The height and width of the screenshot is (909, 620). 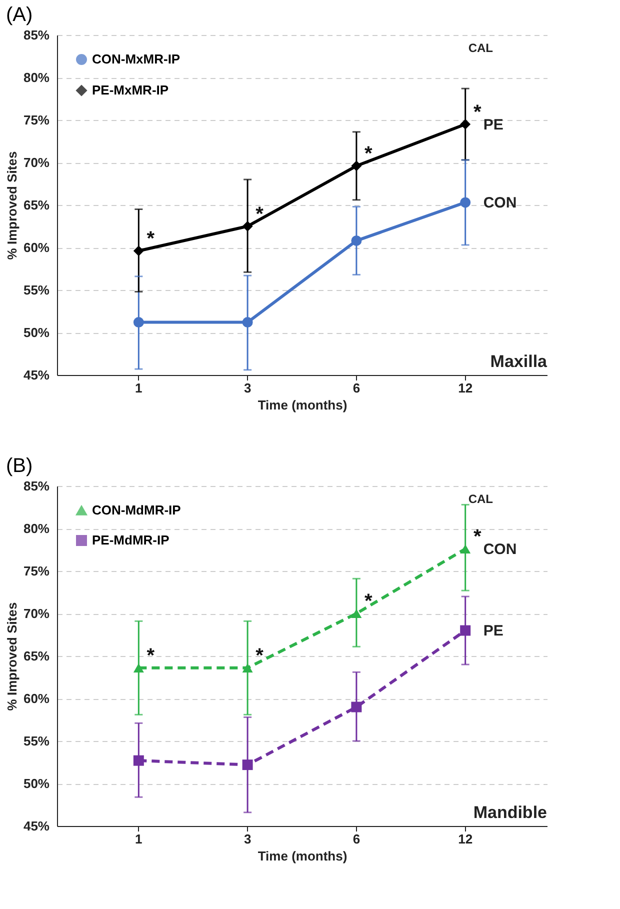 What do you see at coordinates (19, 466) in the screenshot?
I see `chart-title: (B)` at bounding box center [19, 466].